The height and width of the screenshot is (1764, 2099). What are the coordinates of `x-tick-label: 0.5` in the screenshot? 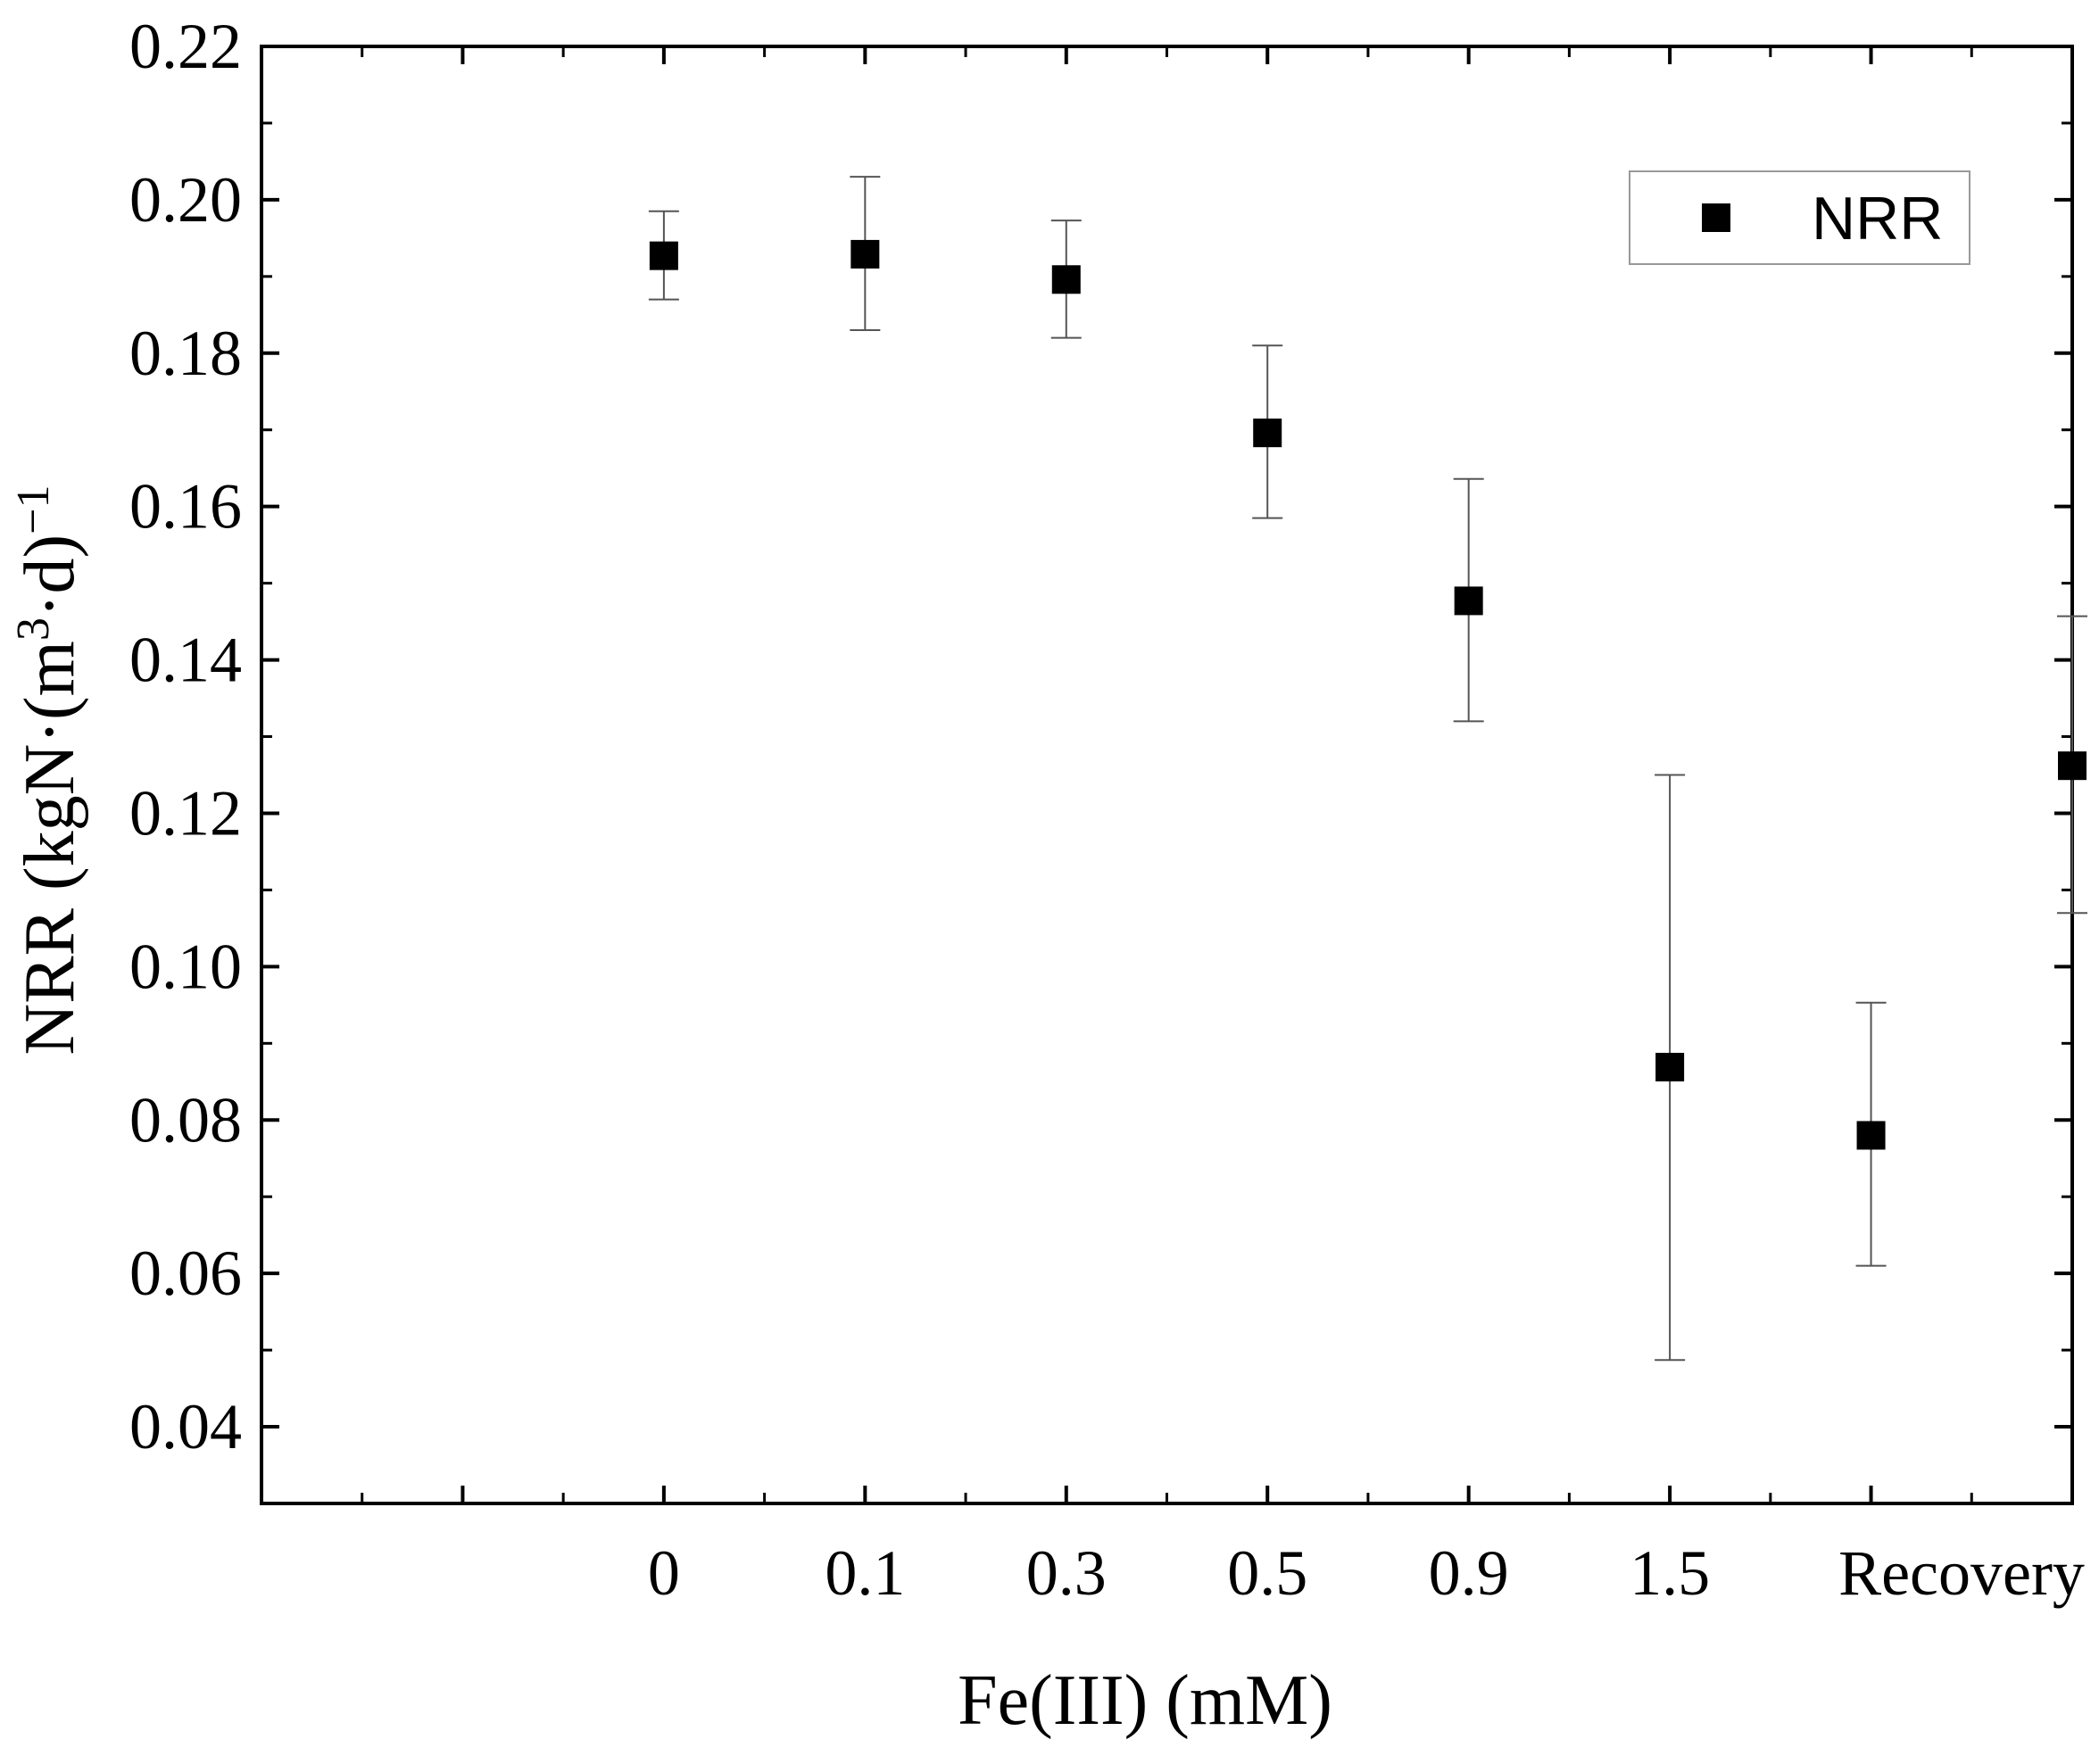 It's located at (1267, 1573).